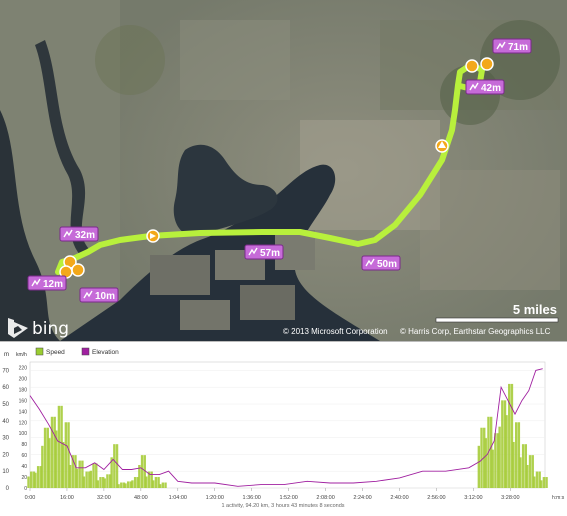 This screenshot has height=516, width=567. I want to click on legend-label: Elevation, so click(105, 352).